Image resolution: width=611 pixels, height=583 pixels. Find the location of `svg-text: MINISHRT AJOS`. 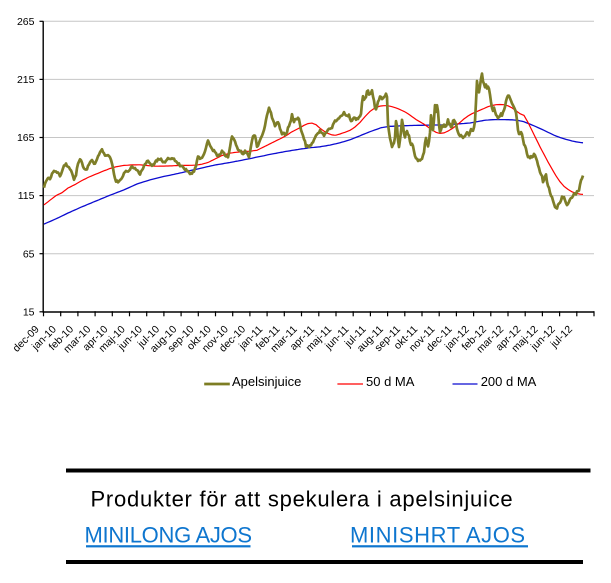

svg-text: MINISHRT AJOS is located at coordinates (438, 534).